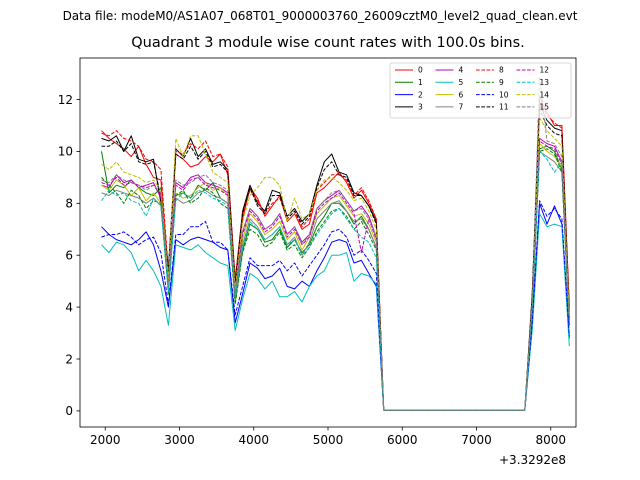 The width and height of the screenshot is (640, 480). I want to click on y-tick-label-10: 10, so click(65, 152).